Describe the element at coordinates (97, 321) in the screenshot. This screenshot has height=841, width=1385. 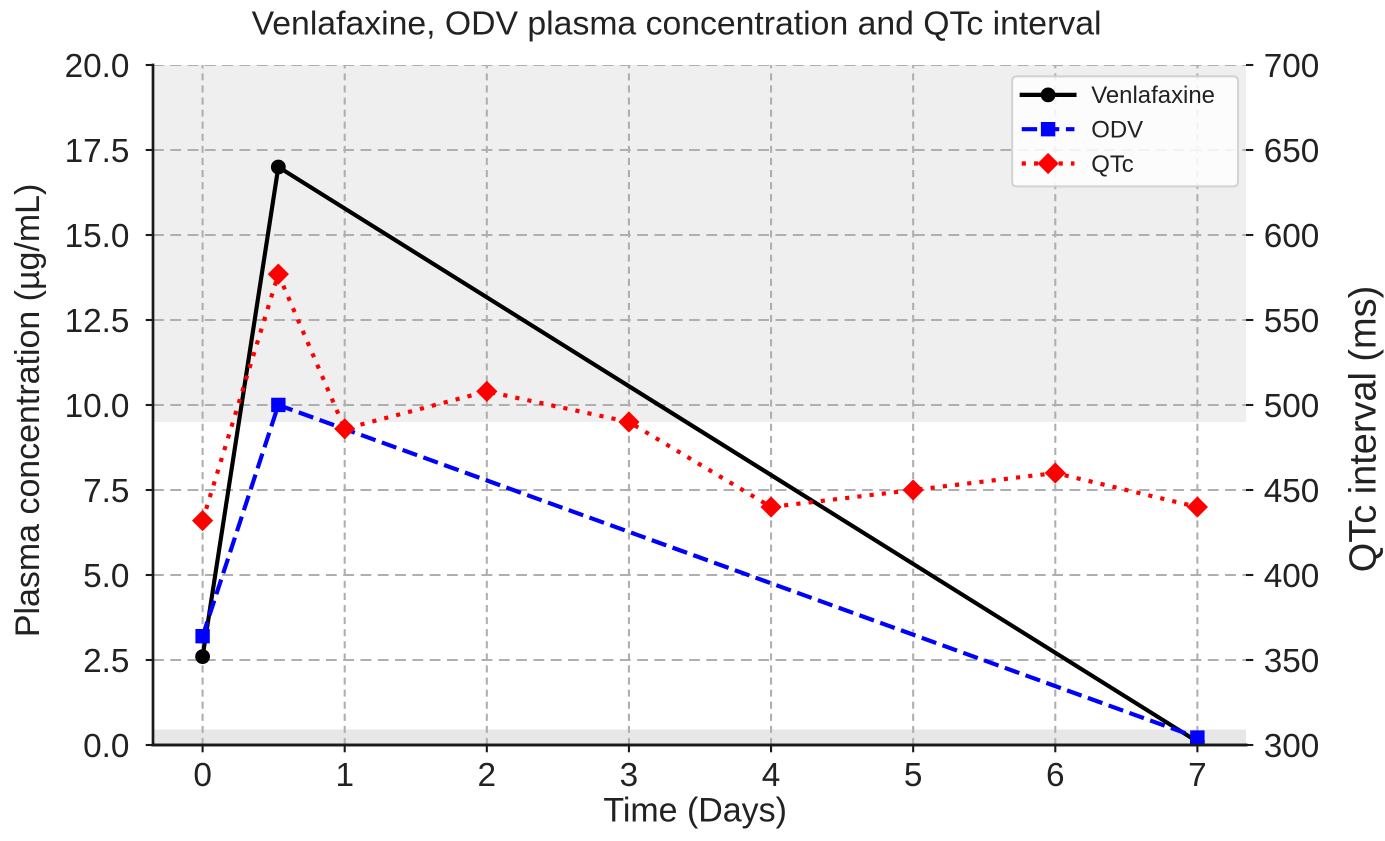
I see `svg-text: 12.5` at that location.